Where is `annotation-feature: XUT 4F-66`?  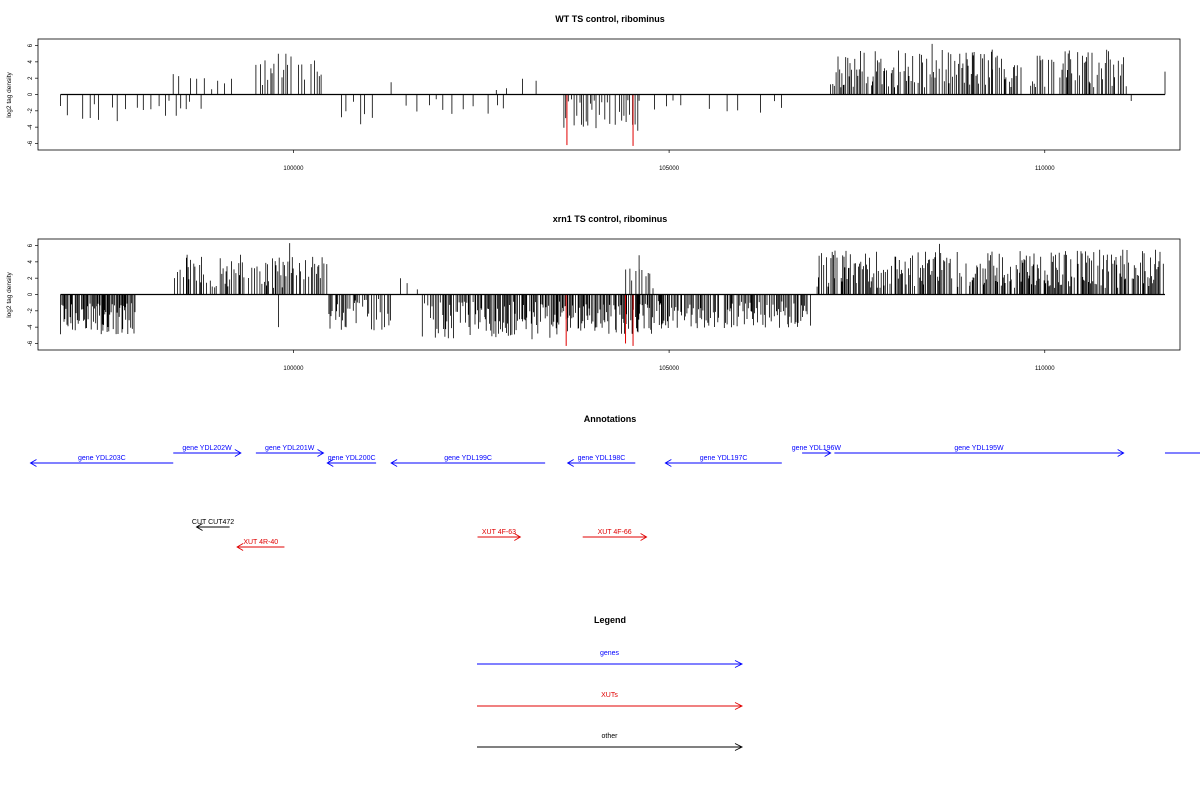
annotation-feature: XUT 4F-66 is located at coordinates (615, 535).